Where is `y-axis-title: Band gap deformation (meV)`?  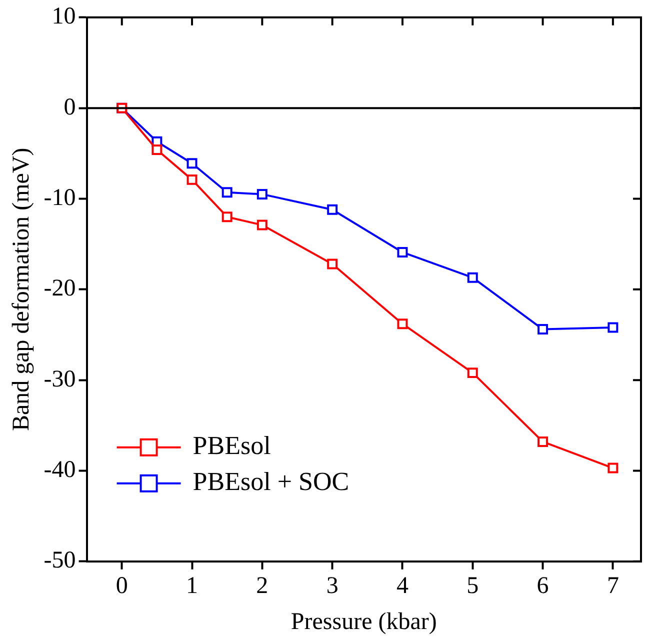 y-axis-title: Band gap deformation (meV) is located at coordinates (21, 290).